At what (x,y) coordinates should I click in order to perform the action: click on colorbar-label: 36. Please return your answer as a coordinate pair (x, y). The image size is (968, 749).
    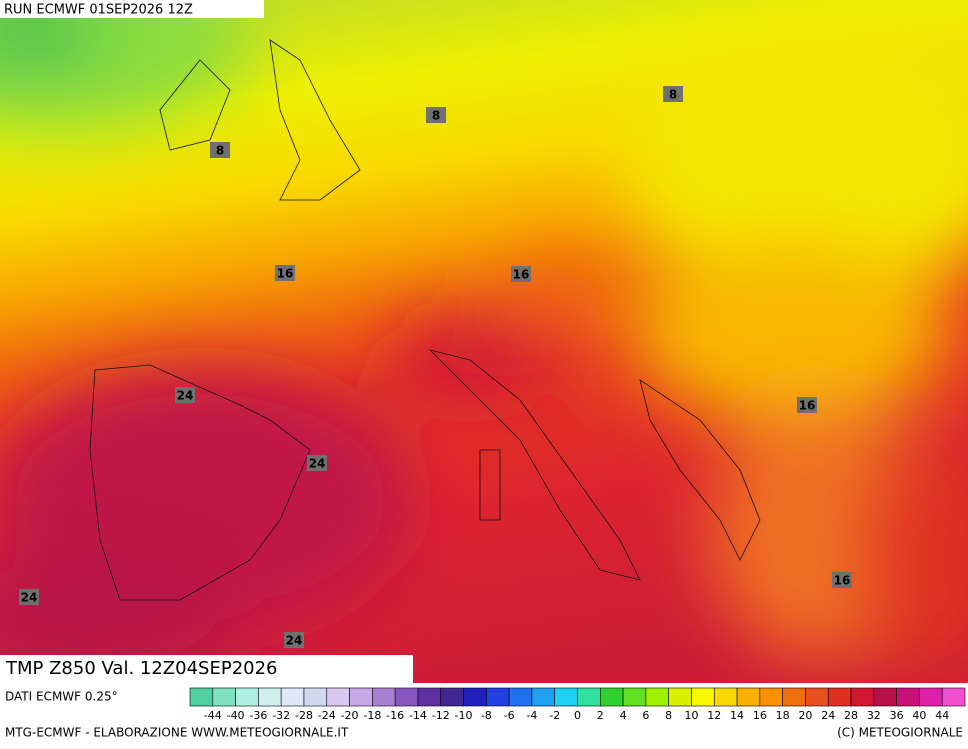
    Looking at the image, I should click on (897, 715).